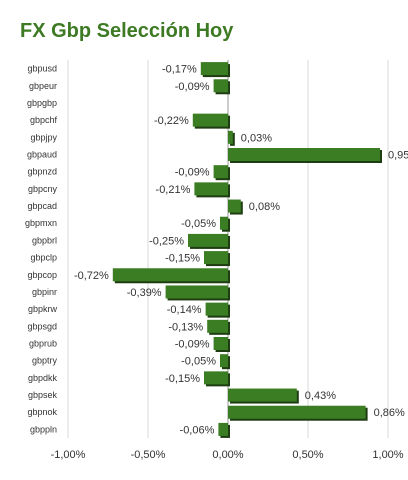 This screenshot has height=480, width=408. What do you see at coordinates (227, 455) in the screenshot?
I see `x-tick-label: 0,00%` at bounding box center [227, 455].